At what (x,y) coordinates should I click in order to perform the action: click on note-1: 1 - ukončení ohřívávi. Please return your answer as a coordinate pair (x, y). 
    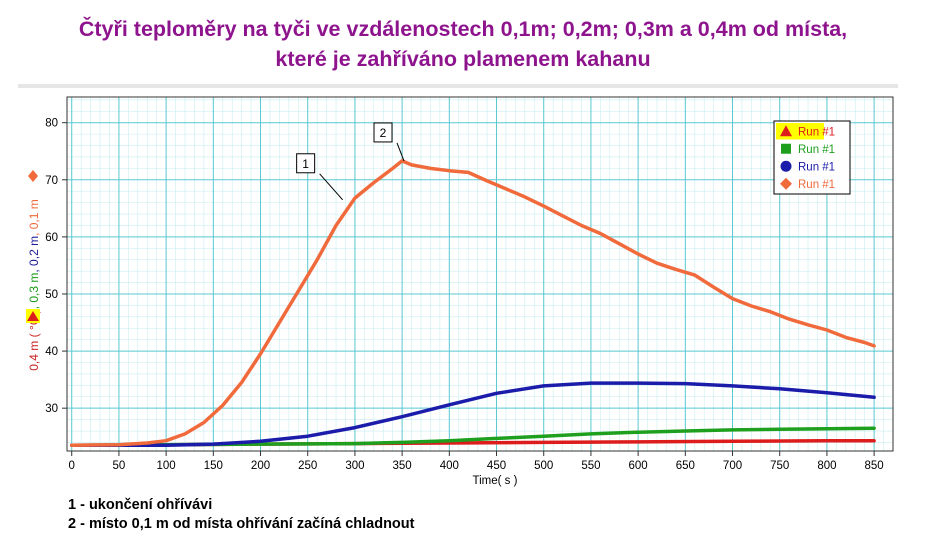
    Looking at the image, I should click on (140, 505).